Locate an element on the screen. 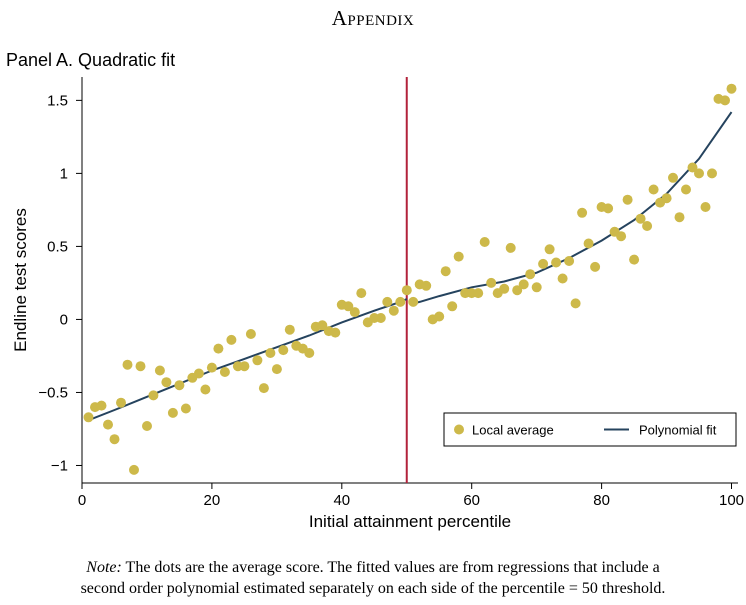  x-tick-label: 0 is located at coordinates (82, 500).